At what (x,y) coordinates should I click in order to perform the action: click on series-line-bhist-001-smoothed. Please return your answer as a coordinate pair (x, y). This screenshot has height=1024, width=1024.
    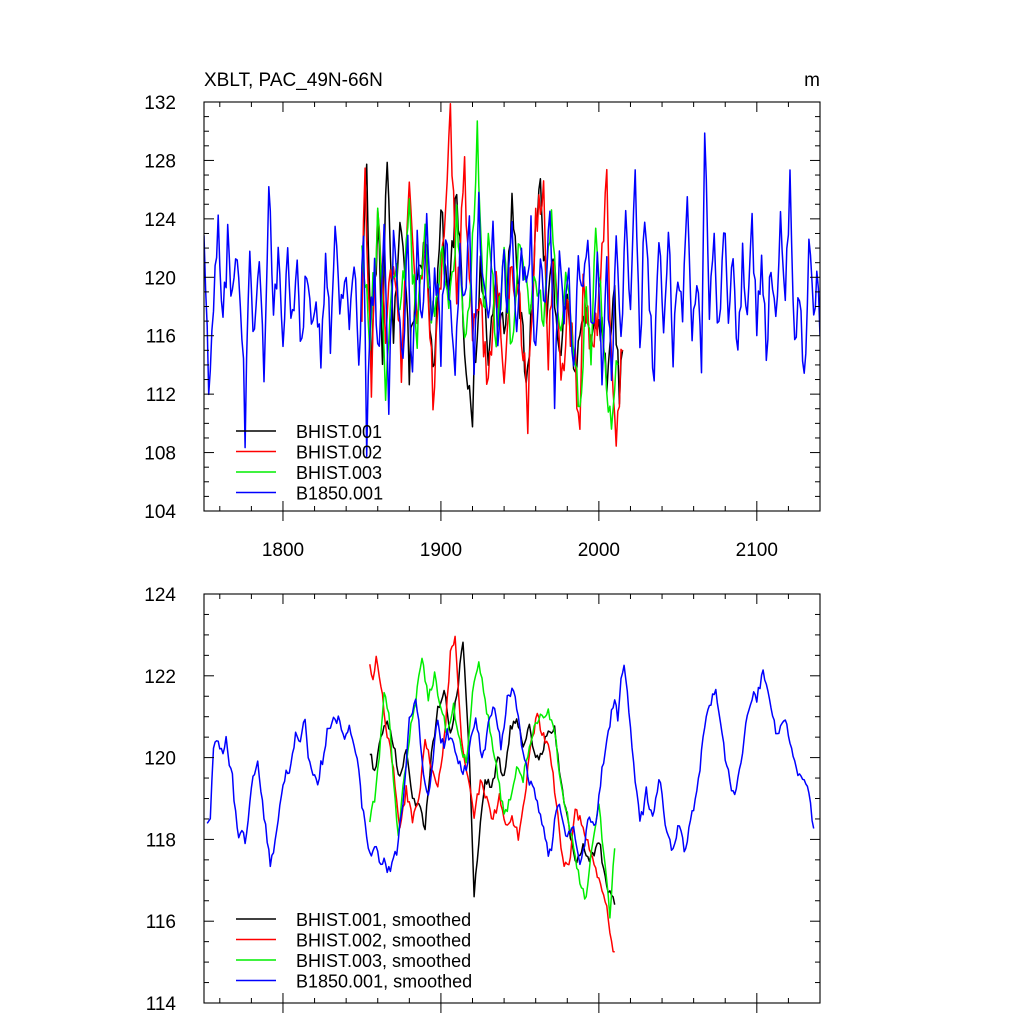
    Looking at the image, I should click on (492, 773).